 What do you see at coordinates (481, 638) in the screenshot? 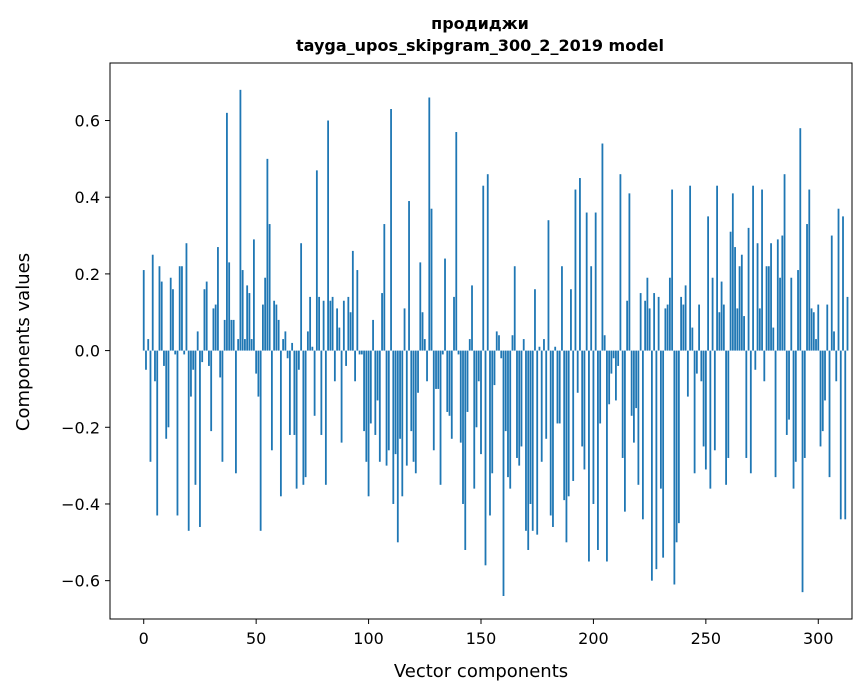
I see `x-tick-label: 150` at bounding box center [481, 638].